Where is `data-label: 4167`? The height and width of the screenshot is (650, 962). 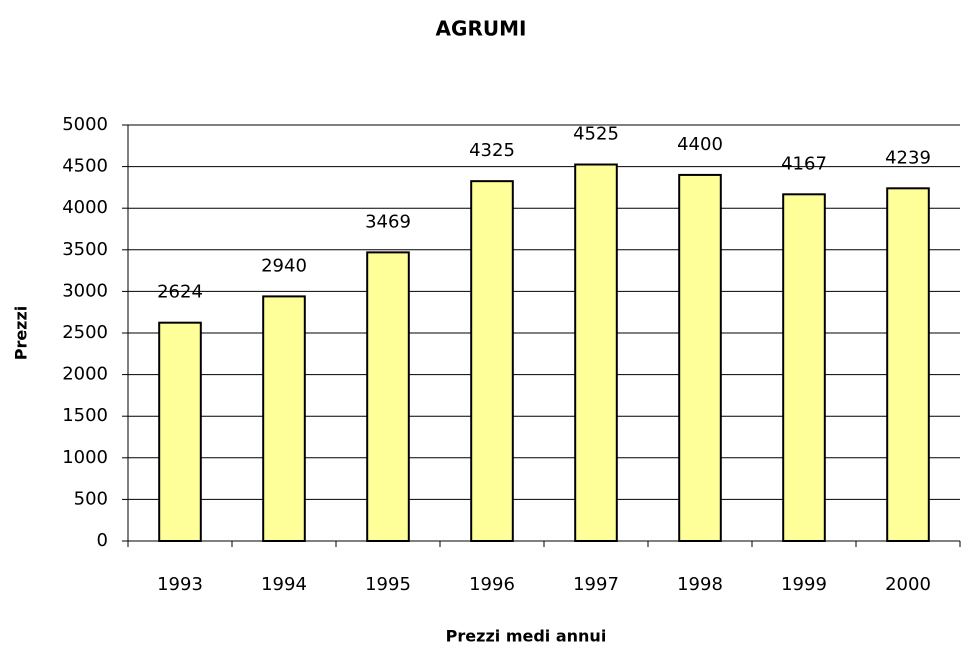
data-label: 4167 is located at coordinates (804, 163).